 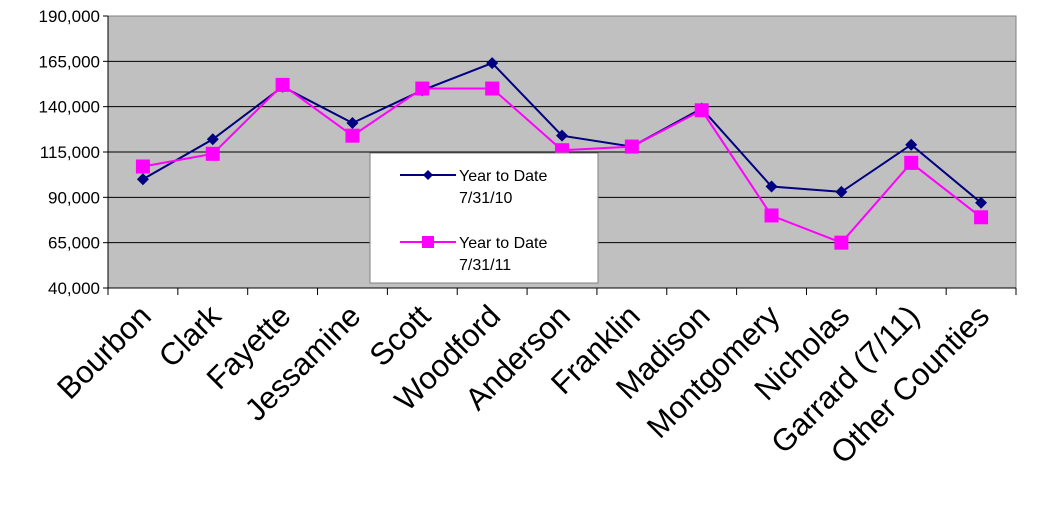 What do you see at coordinates (104, 352) in the screenshot?
I see `x-tick-label: Bourbon` at bounding box center [104, 352].